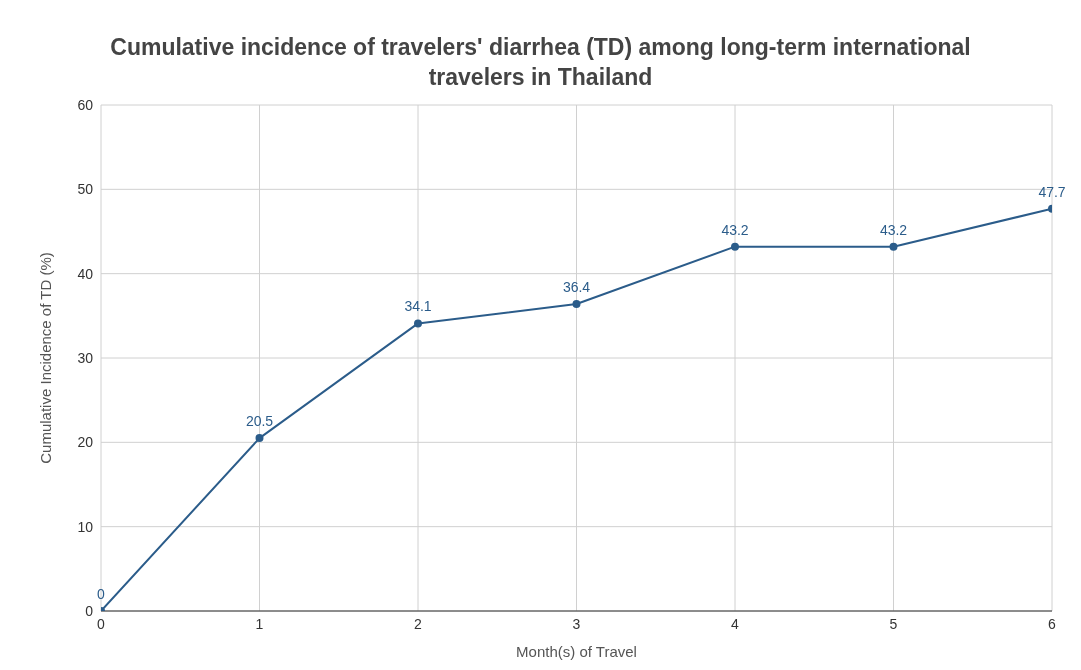  What do you see at coordinates (85, 442) in the screenshot?
I see `y-tick-label: 20` at bounding box center [85, 442].